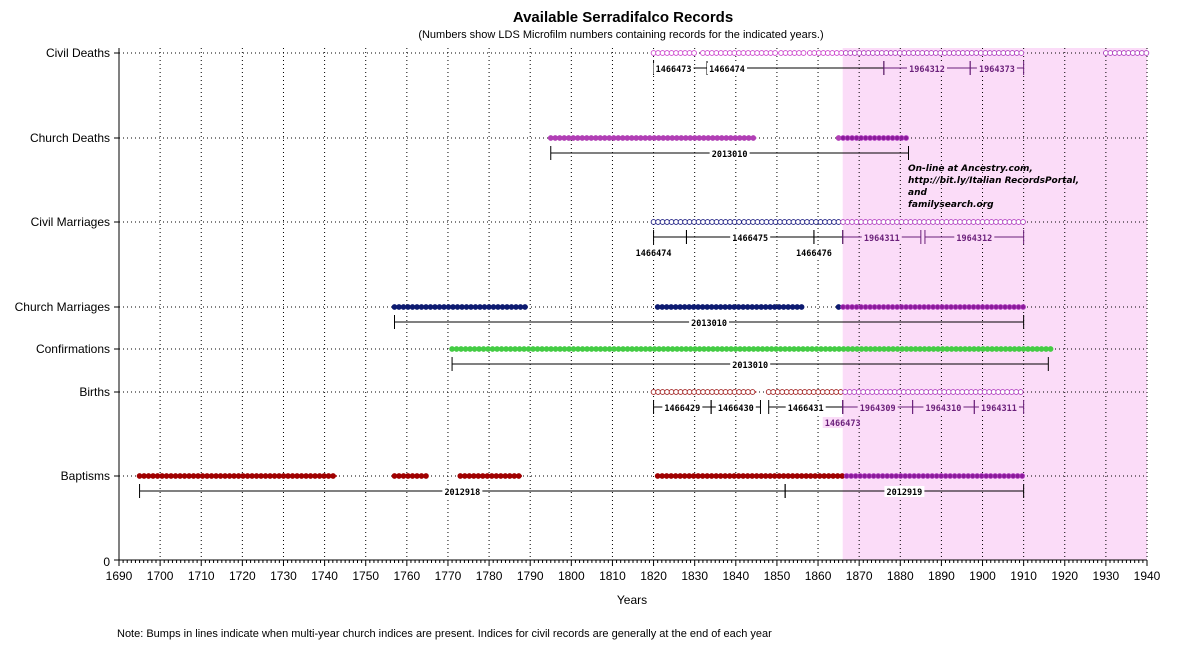  Describe the element at coordinates (653, 576) in the screenshot. I see `x-tick-label-1820: 1820` at that location.